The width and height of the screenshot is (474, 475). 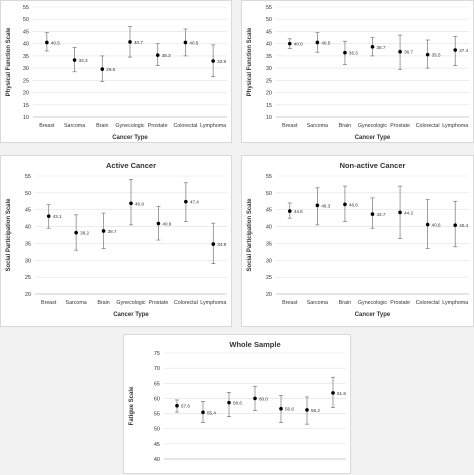 What do you see at coordinates (139, 203) in the screenshot?
I see `data-label: 46.9` at bounding box center [139, 203].